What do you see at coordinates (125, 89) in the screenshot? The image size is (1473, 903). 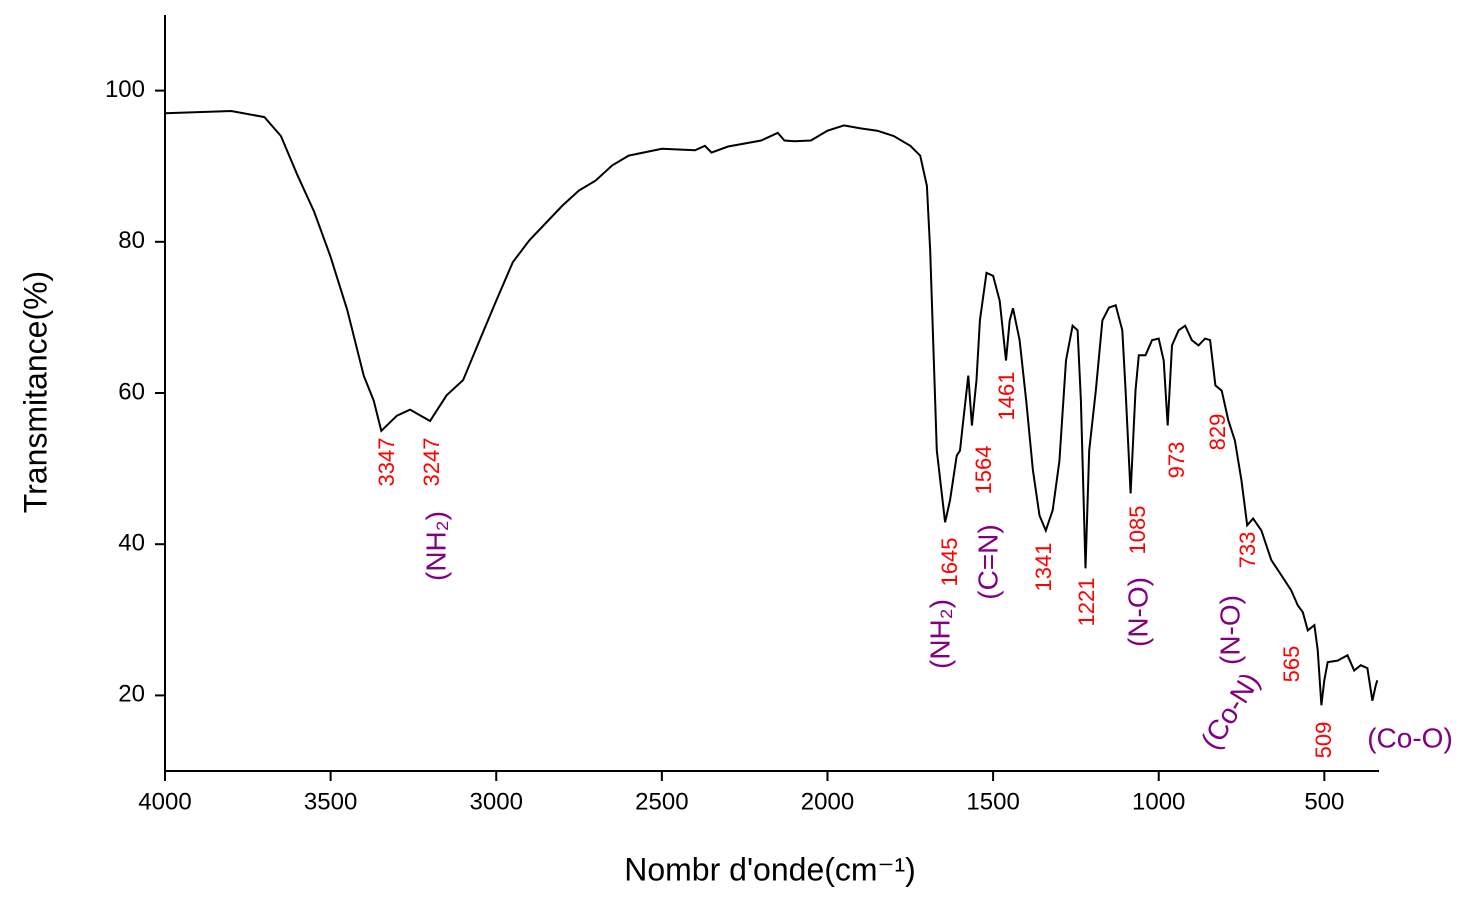 I see `y-tick-label: 100` at bounding box center [125, 89].